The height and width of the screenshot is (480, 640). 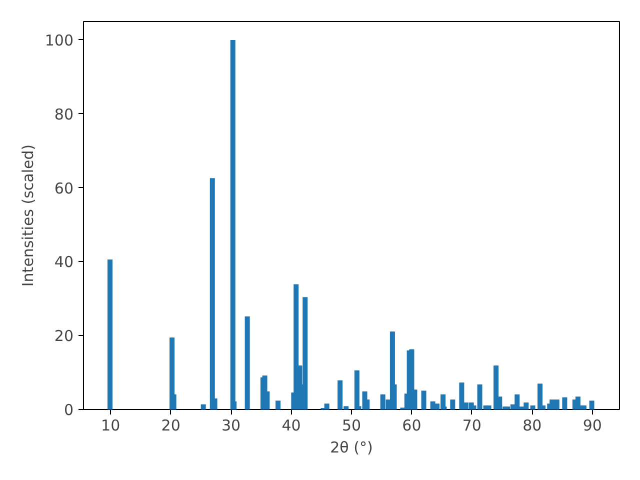 What do you see at coordinates (472, 425) in the screenshot?
I see `x-tick-label: 70` at bounding box center [472, 425].